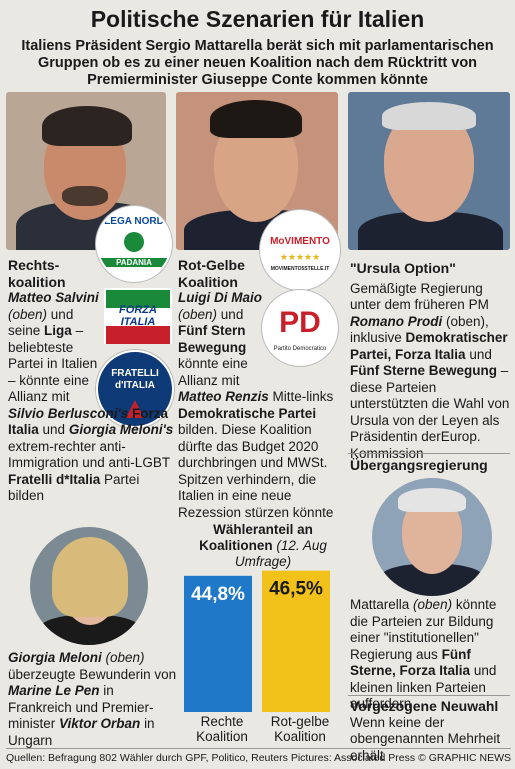  What do you see at coordinates (429, 171) in the screenshot?
I see `photo-prodi` at bounding box center [429, 171].